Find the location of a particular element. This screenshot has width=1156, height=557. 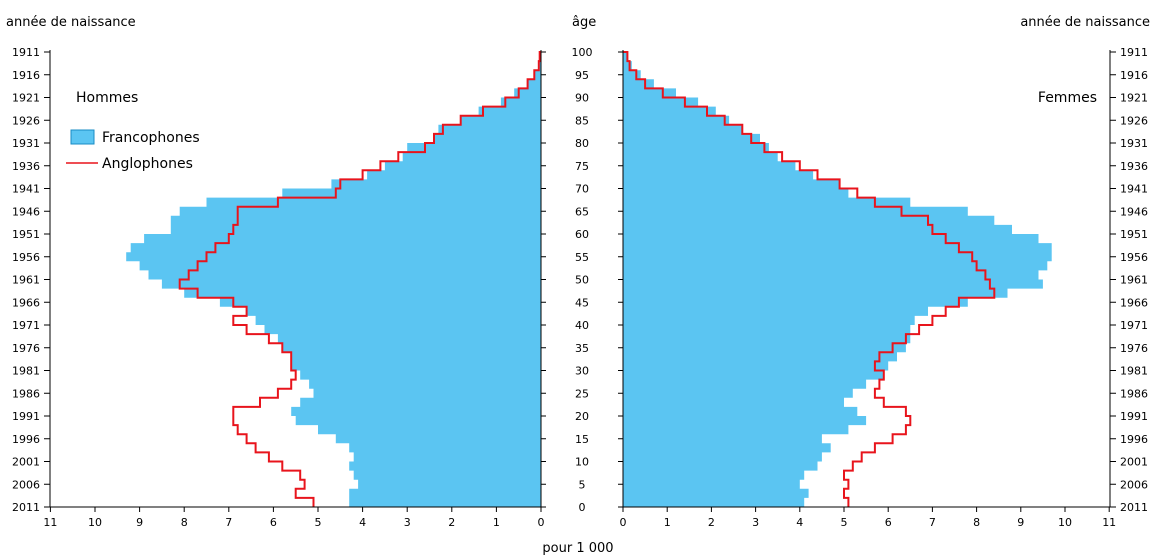

age-tick-label: 80 is located at coordinates (582, 143).